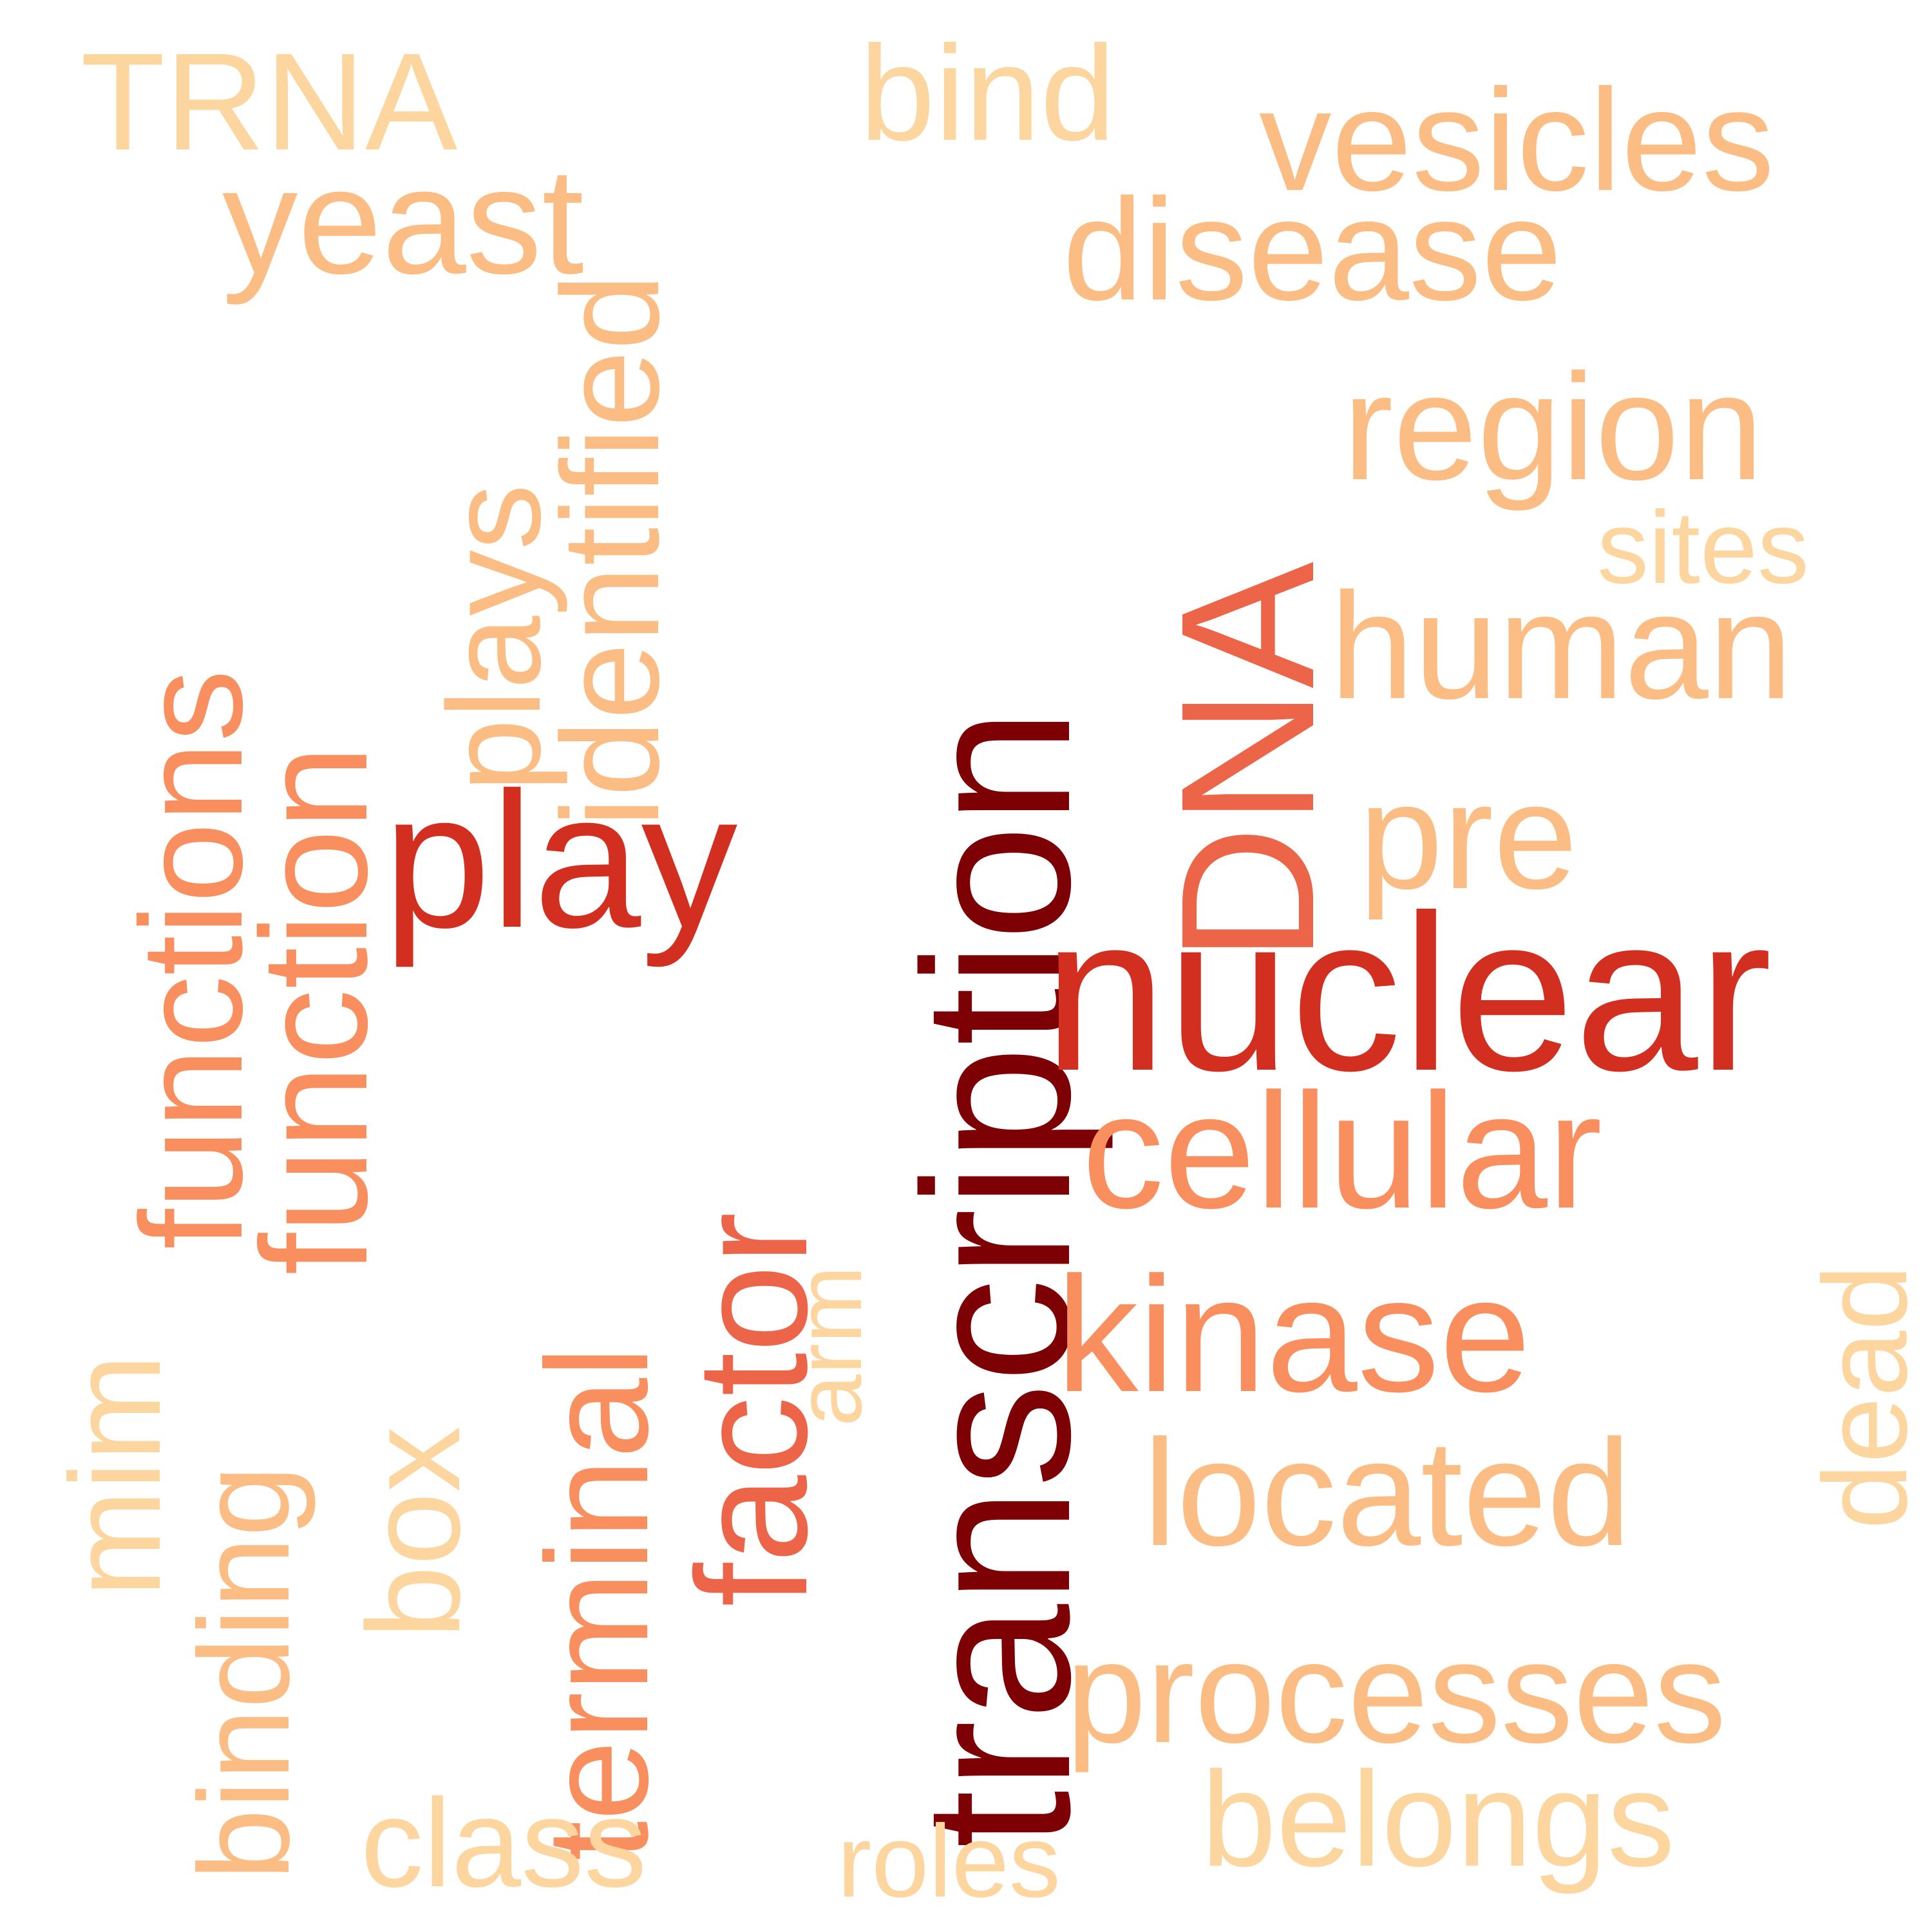 This screenshot has width=1932, height=1932. Describe the element at coordinates (949, 1861) in the screenshot. I see `word-roles: roles` at that location.